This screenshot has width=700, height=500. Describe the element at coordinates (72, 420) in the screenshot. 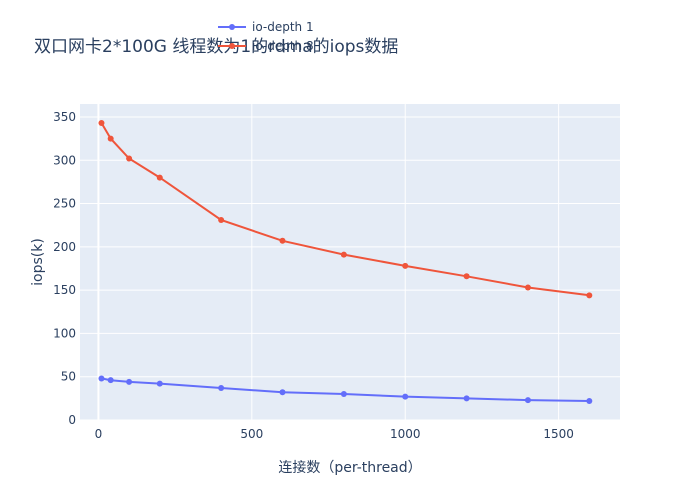

I see `y-tick-label: 0` at that location.